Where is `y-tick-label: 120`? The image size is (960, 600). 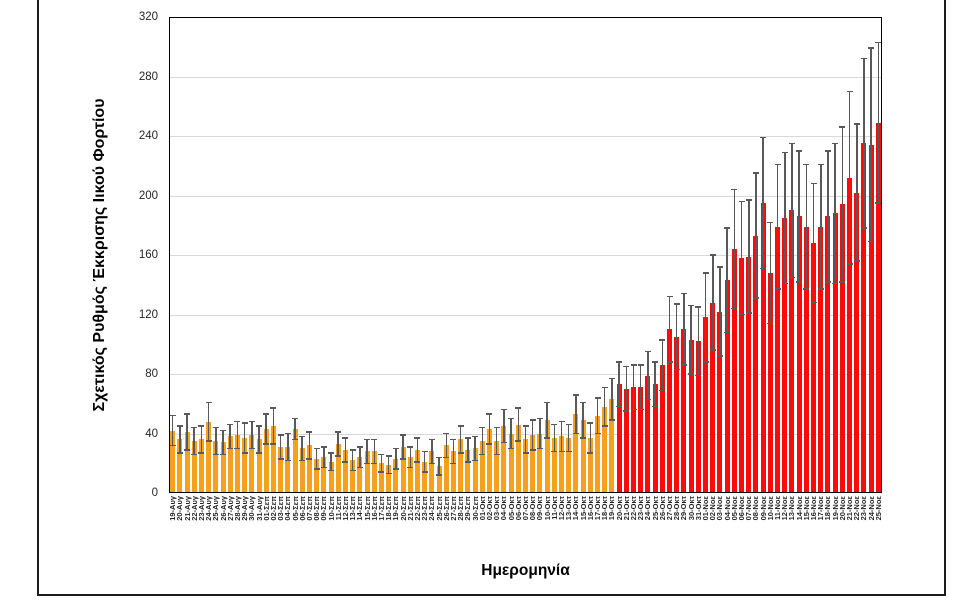
y-tick-label: 120 is located at coordinates (148, 314).